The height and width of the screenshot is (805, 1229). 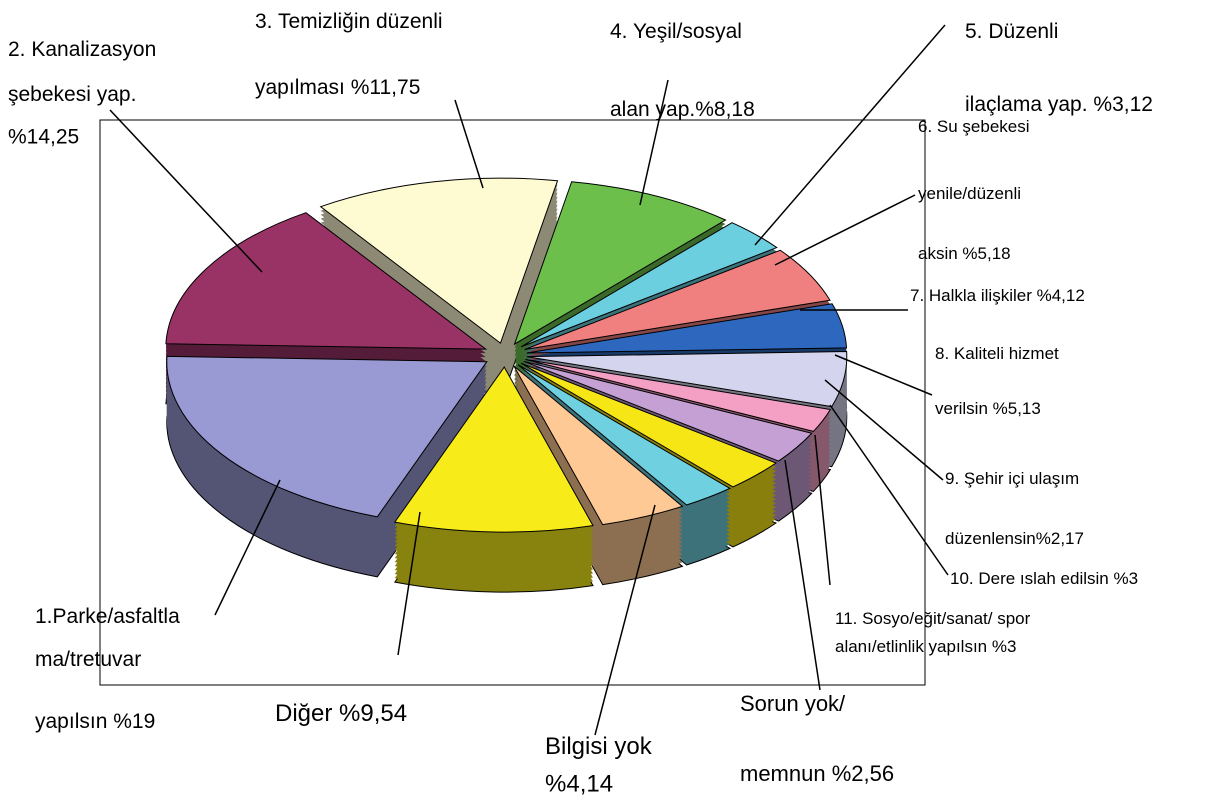 What do you see at coordinates (1060, 538) in the screenshot?
I see `value-label: %2,17` at bounding box center [1060, 538].